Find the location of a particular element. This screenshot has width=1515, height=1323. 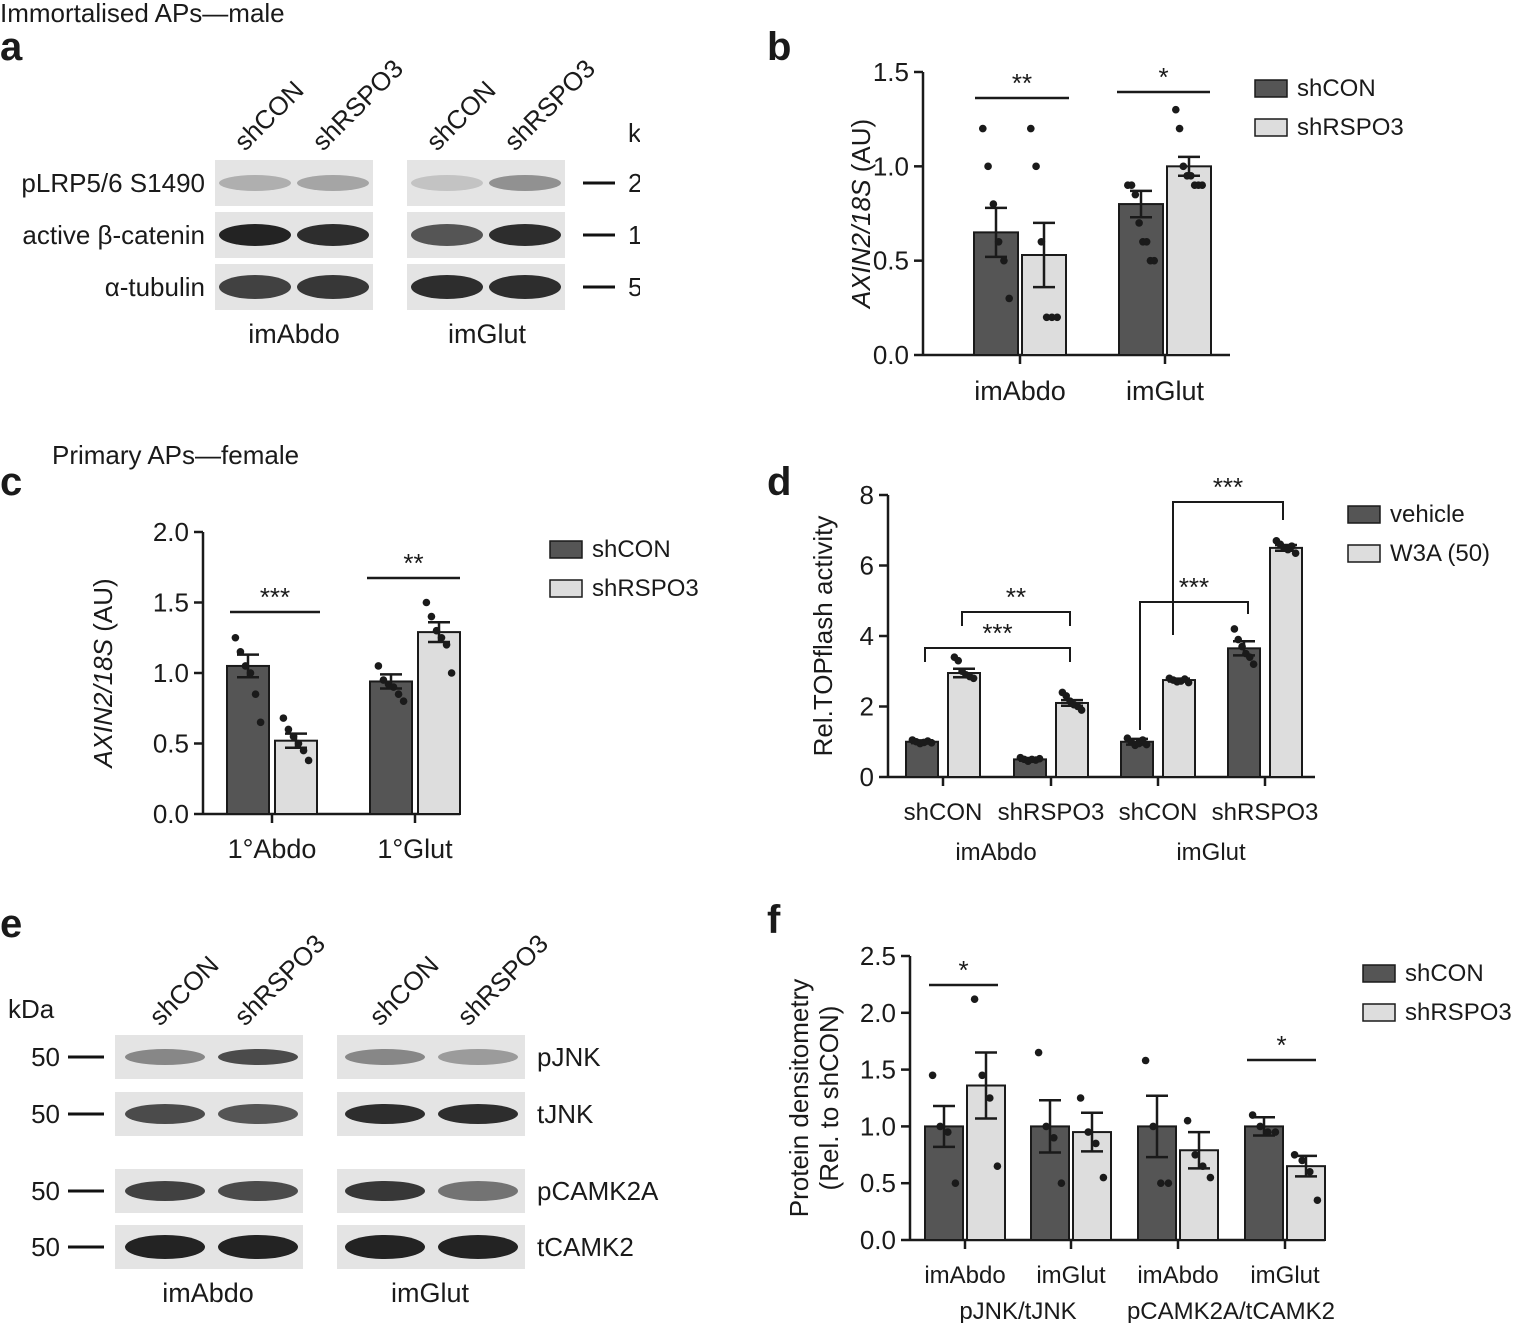

y-tick-label: 0 is located at coordinates (867, 777).